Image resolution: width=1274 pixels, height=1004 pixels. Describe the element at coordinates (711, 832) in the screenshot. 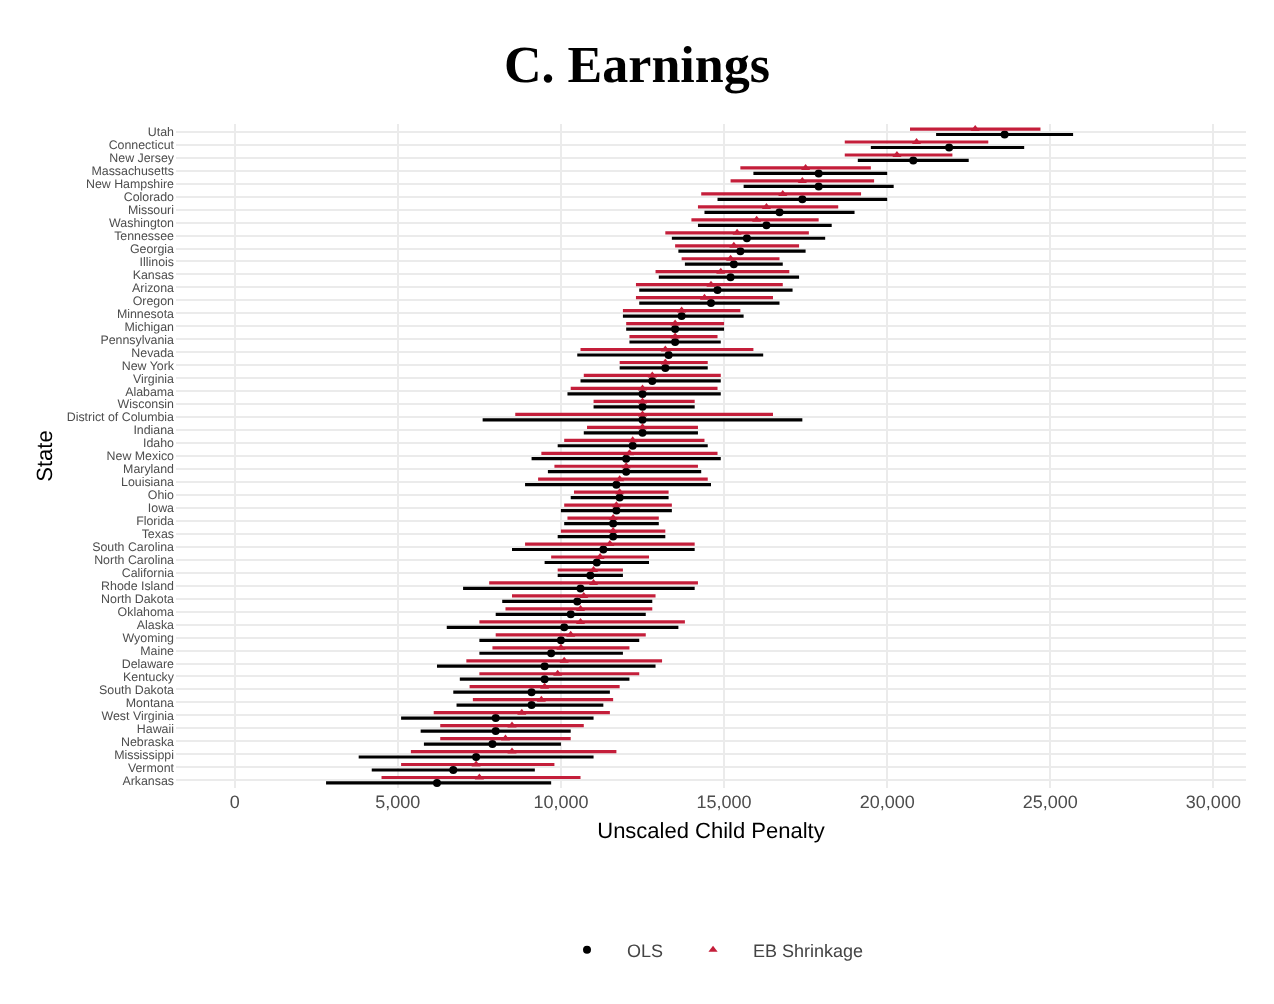

I see `x-axis-title: Unscaled Child Penalty` at that location.